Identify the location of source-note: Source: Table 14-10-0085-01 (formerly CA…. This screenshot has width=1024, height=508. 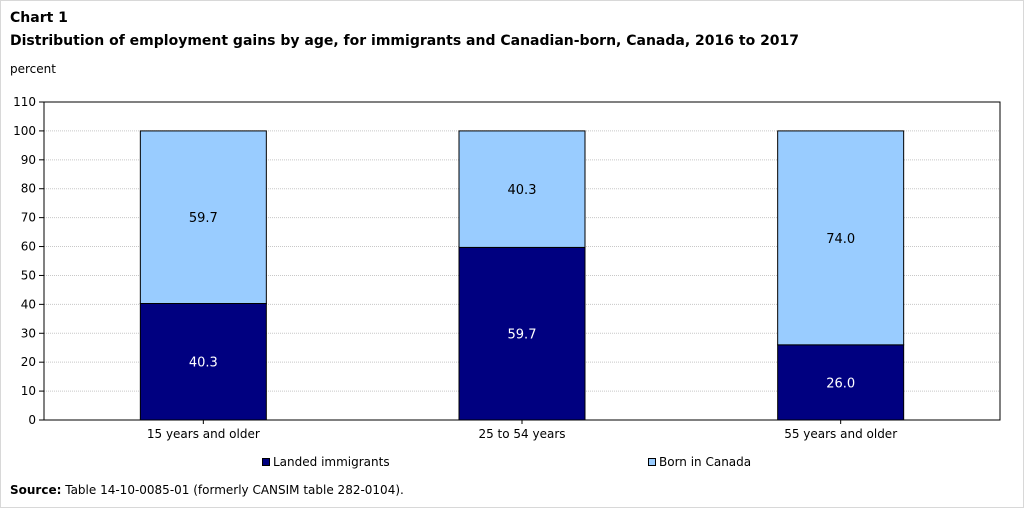
(207, 490).